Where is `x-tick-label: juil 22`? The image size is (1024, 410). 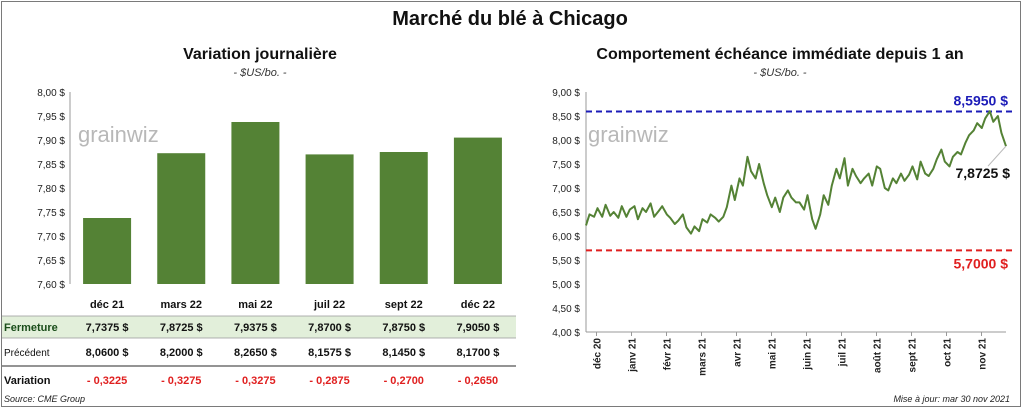
x-tick-label: juil 22 is located at coordinates (329, 305).